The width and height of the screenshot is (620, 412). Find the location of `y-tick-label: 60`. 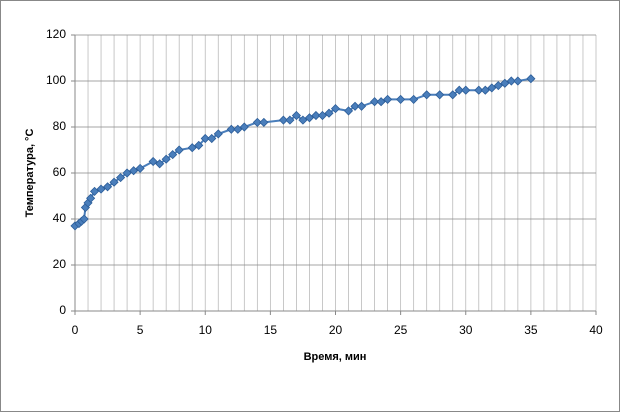

y-tick-label: 60 is located at coordinates (60, 172).